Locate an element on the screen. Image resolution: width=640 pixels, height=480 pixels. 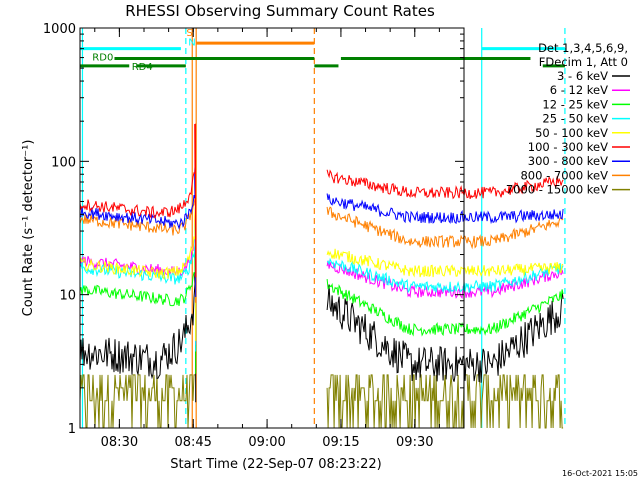
x-axis-label: Start Time (22-Sep-07 08:23:22) is located at coordinates (275, 464).